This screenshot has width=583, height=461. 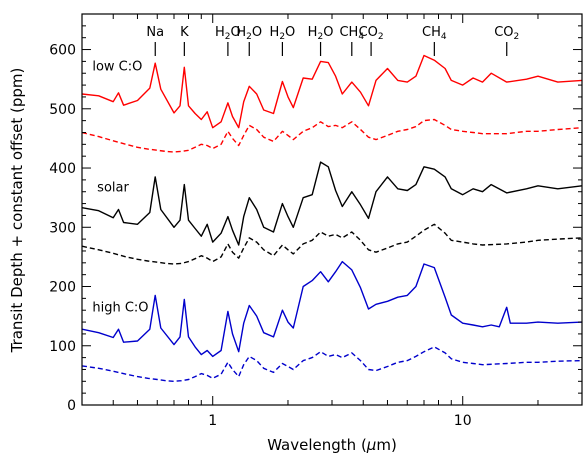 I want to click on molecule-annotation: K, so click(x=184, y=40).